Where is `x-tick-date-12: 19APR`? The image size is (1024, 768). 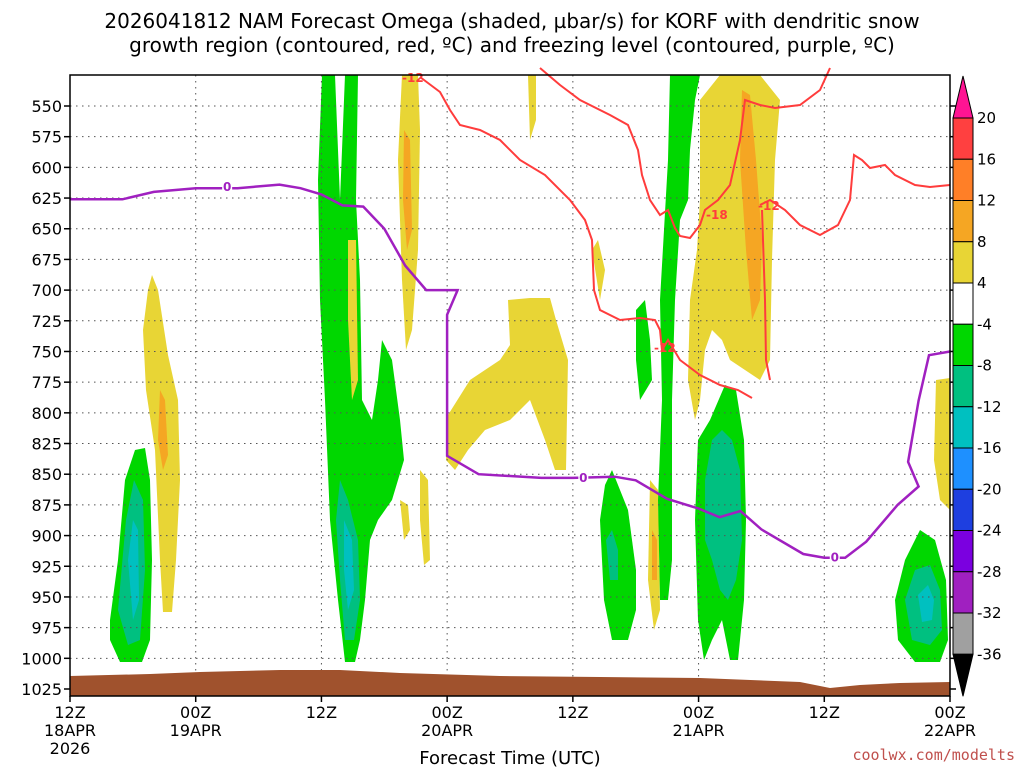
x-tick-date-12: 19APR is located at coordinates (196, 730).